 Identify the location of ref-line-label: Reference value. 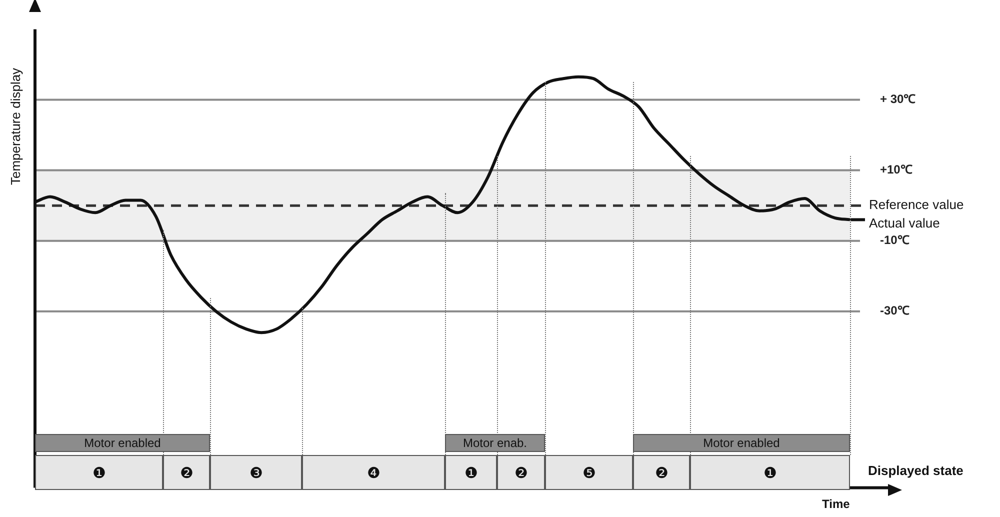
(916, 204).